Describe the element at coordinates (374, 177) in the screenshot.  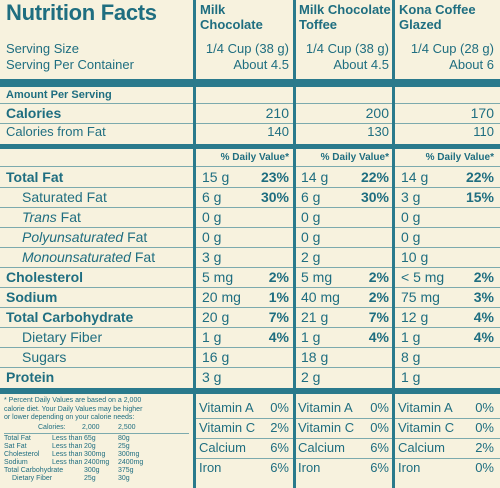
I see `total-fat-dv-2: 22%` at that location.